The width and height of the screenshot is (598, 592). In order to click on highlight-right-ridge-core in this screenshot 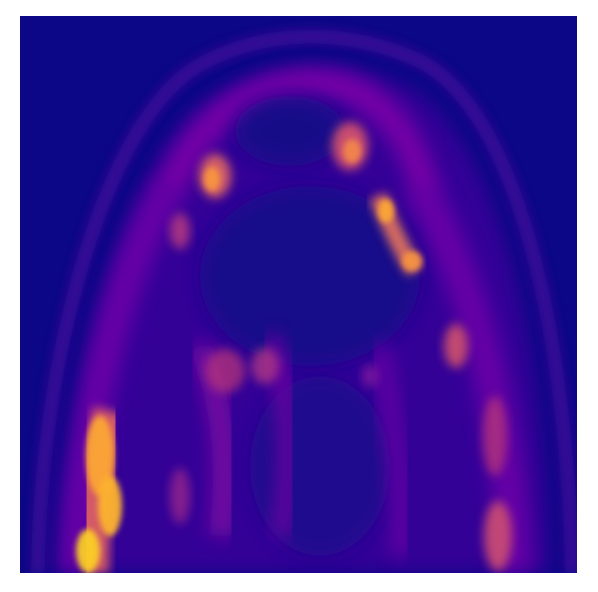, I will do `click(386, 211)`.